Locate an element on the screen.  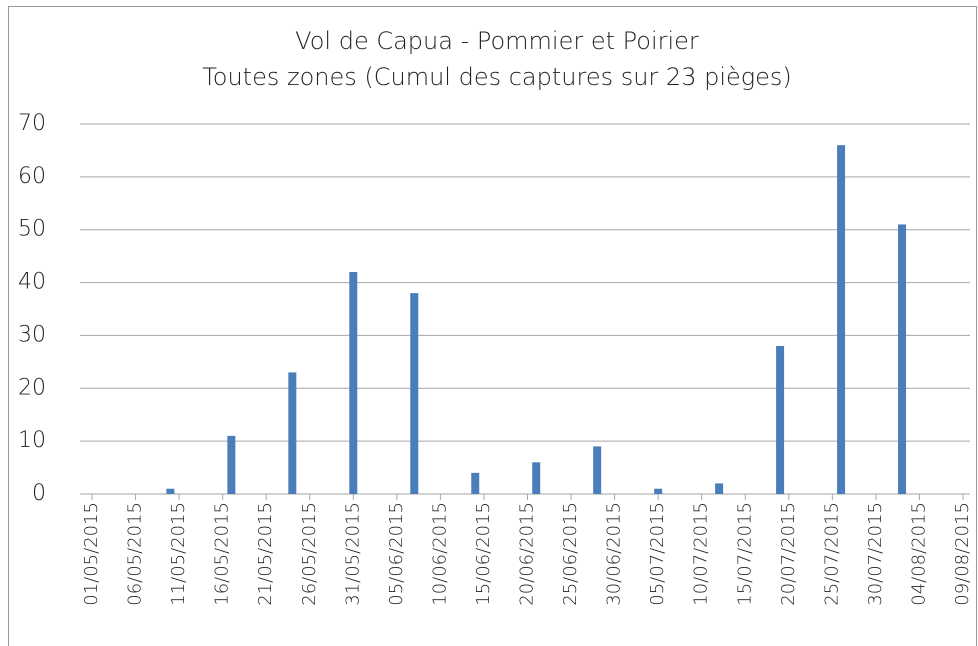
x-tick-label: 06/05/2015 is located at coordinates (135, 554).